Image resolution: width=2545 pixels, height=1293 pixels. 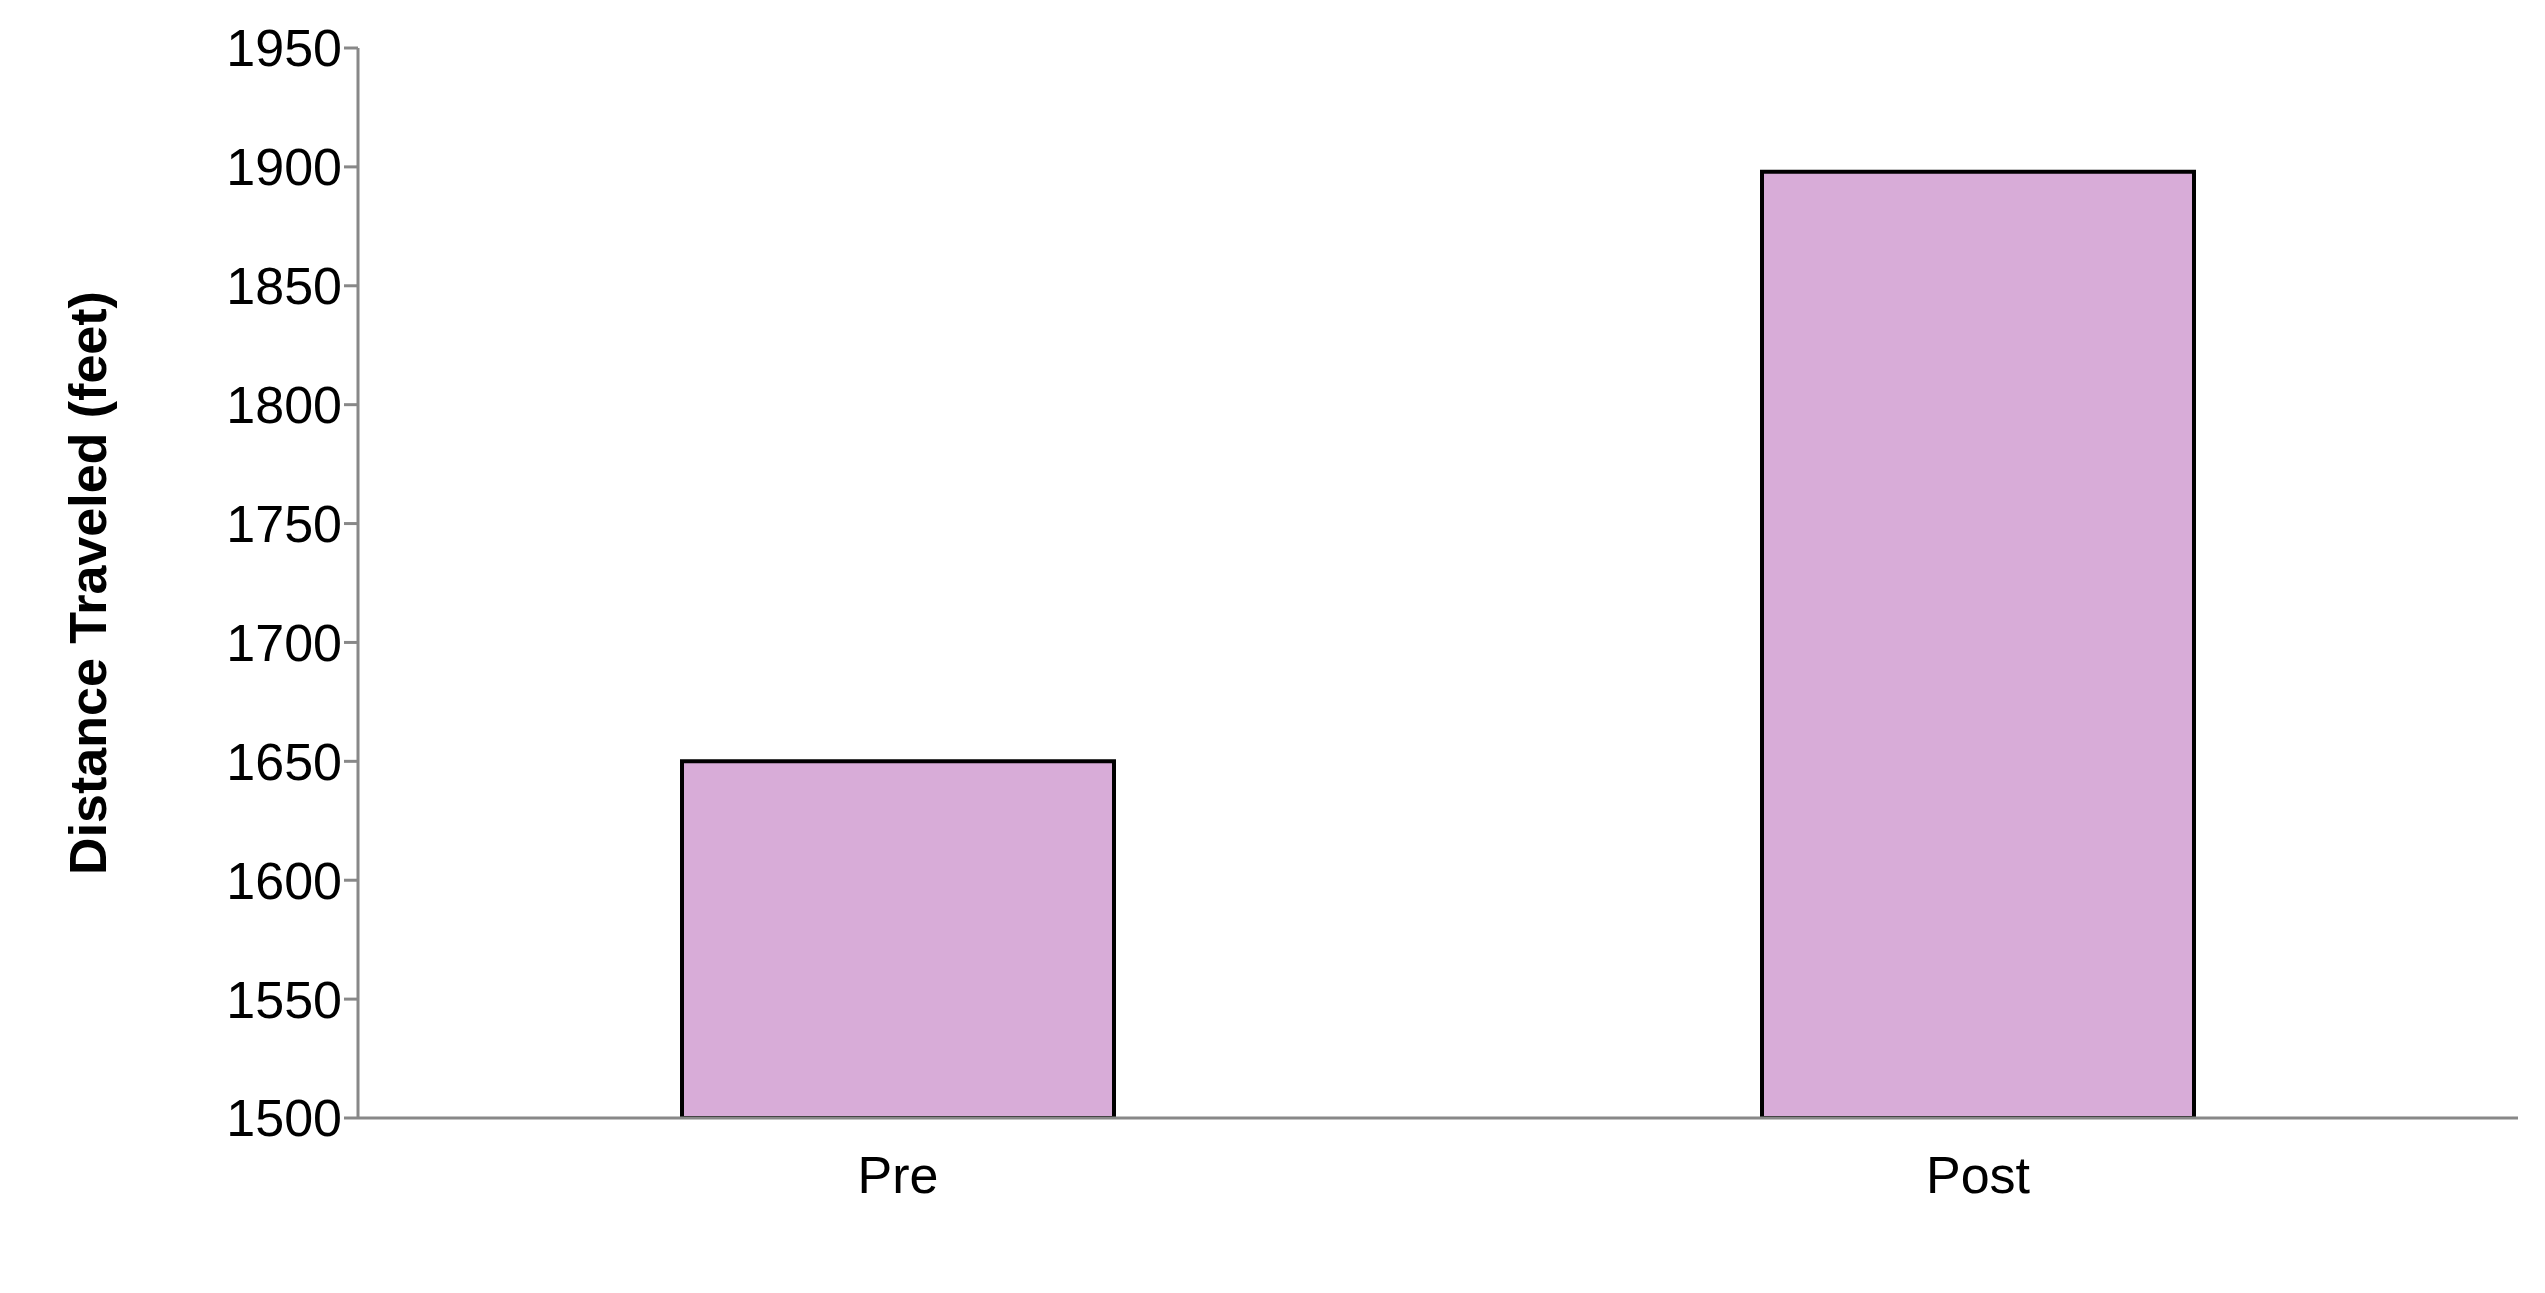 I want to click on y-tick-label: 1550, so click(x=284, y=999).